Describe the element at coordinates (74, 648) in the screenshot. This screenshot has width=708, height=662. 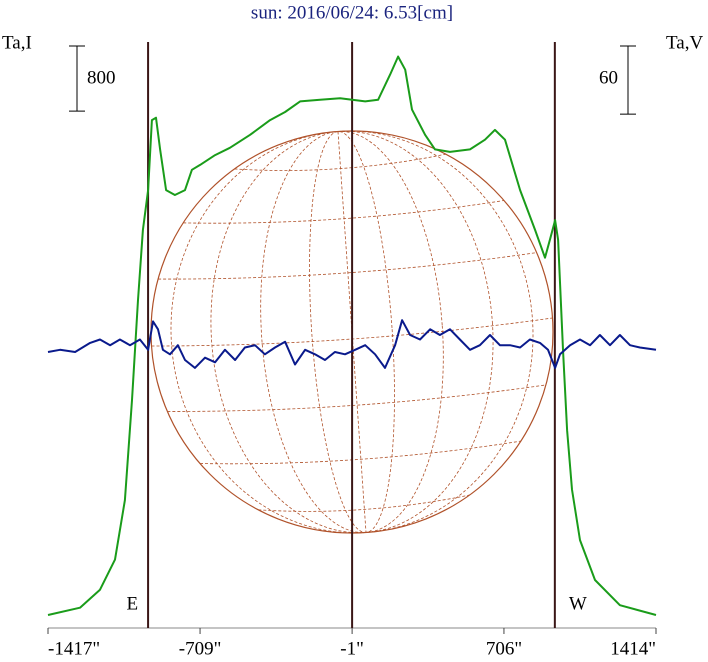
I see `x-tick-label: -1417"` at that location.